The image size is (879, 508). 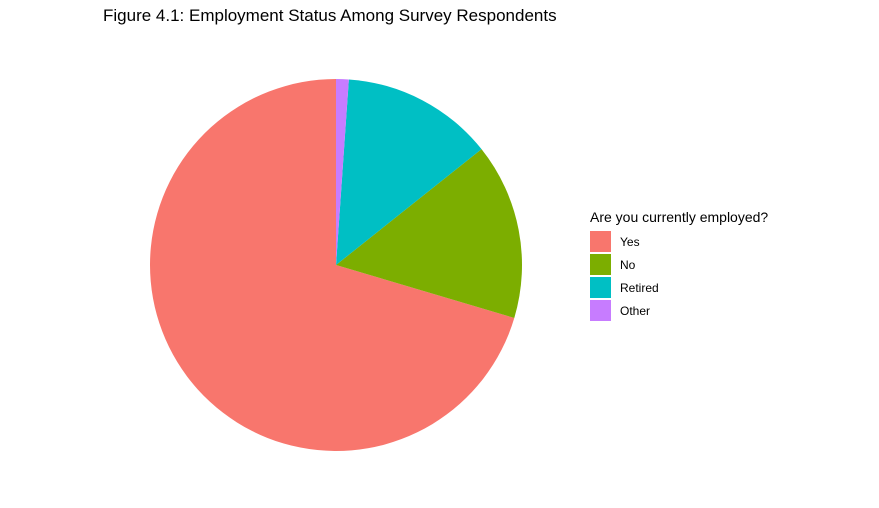 What do you see at coordinates (635, 310) in the screenshot?
I see `legend-label-other: Other` at bounding box center [635, 310].